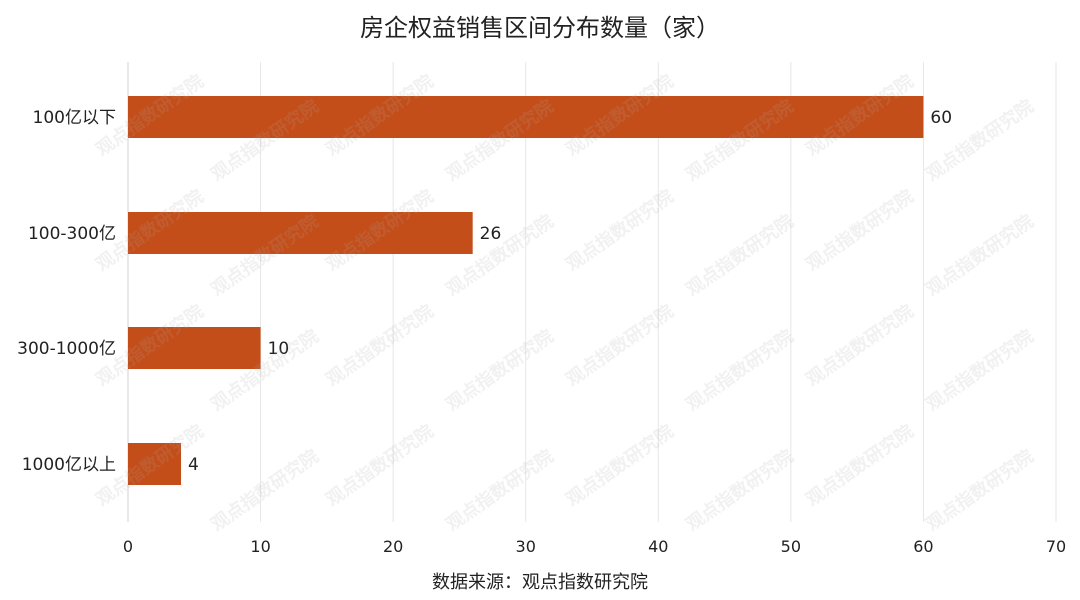 This screenshot has height=600, width=1080. I want to click on category-label: 300-1000亿, so click(66, 349).